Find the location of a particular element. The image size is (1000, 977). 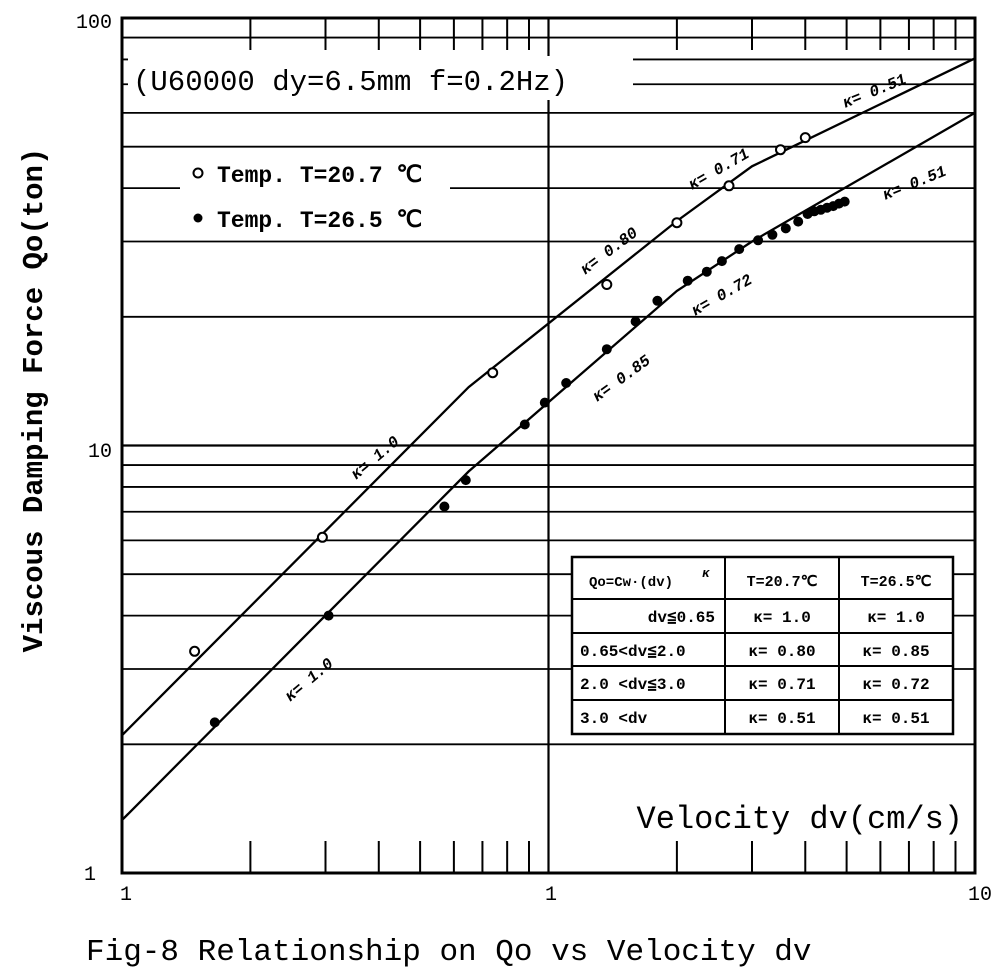

x-tick-label-10: 10 is located at coordinates (980, 895).